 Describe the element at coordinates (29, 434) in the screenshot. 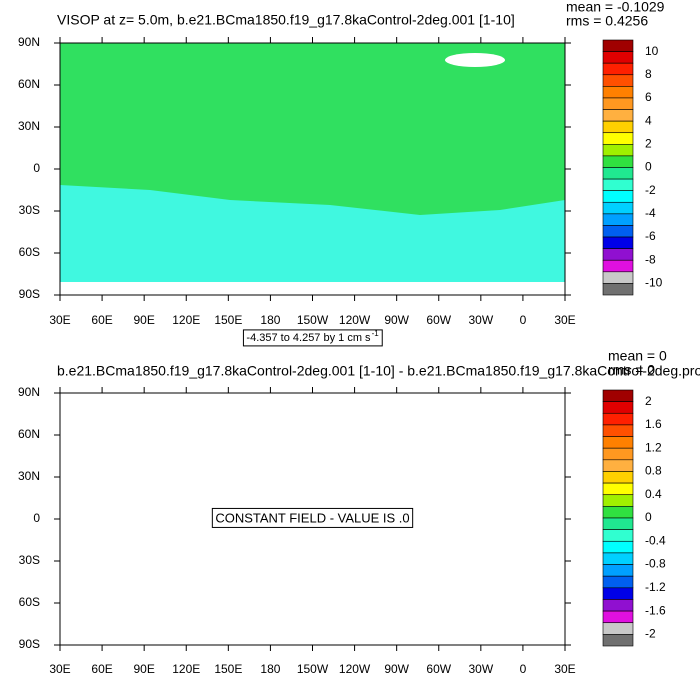

I see `y-tick-label: 60N` at that location.